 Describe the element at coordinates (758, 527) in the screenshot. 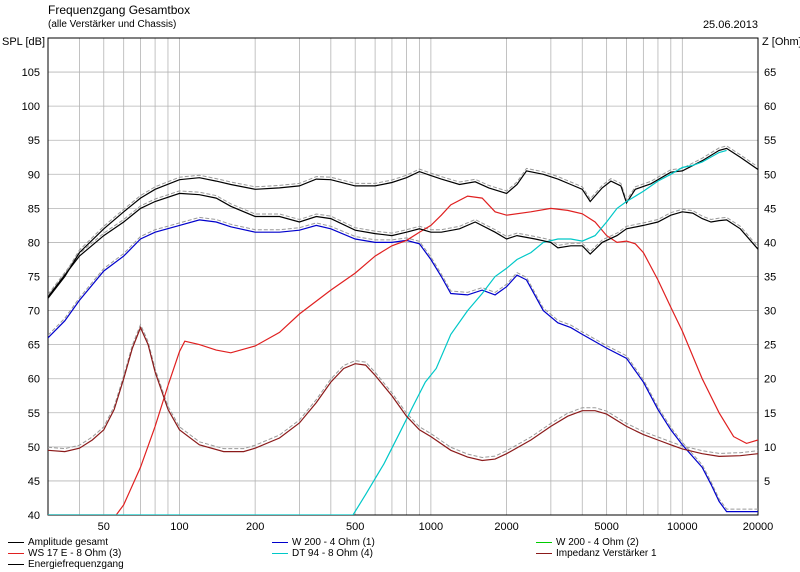

I see `x-tick-label: 20000` at that location.